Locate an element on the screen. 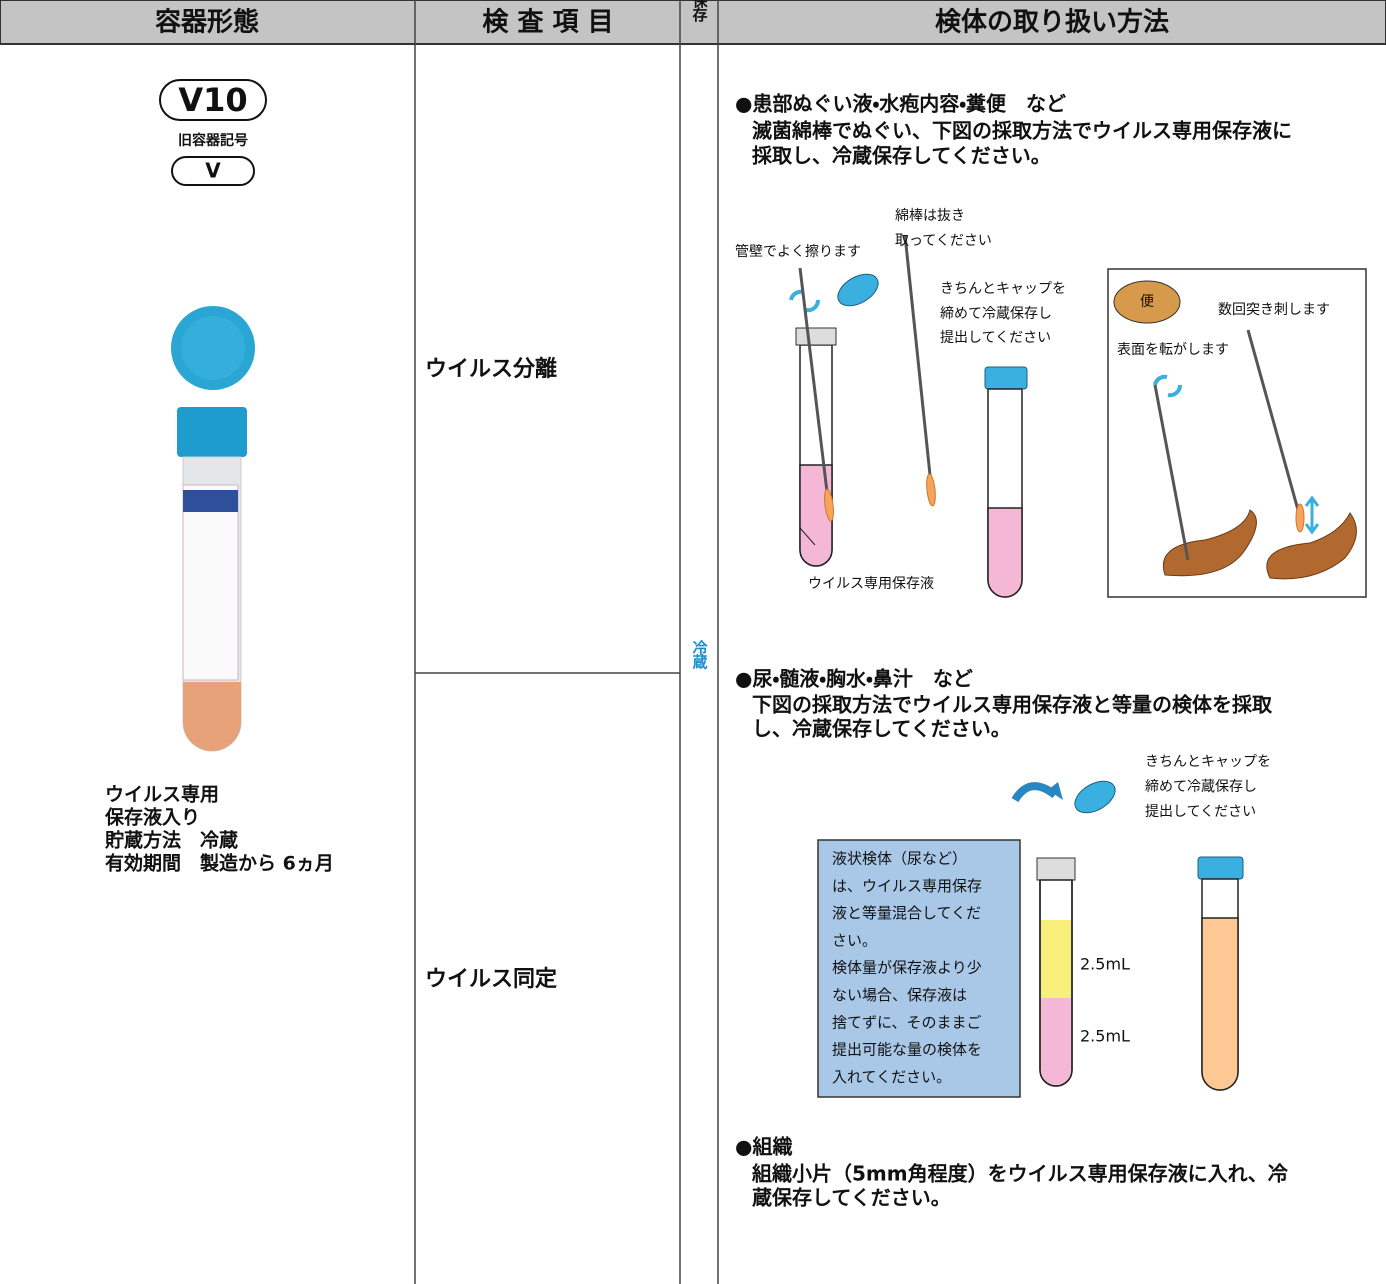  old-code: V is located at coordinates (213, 171).